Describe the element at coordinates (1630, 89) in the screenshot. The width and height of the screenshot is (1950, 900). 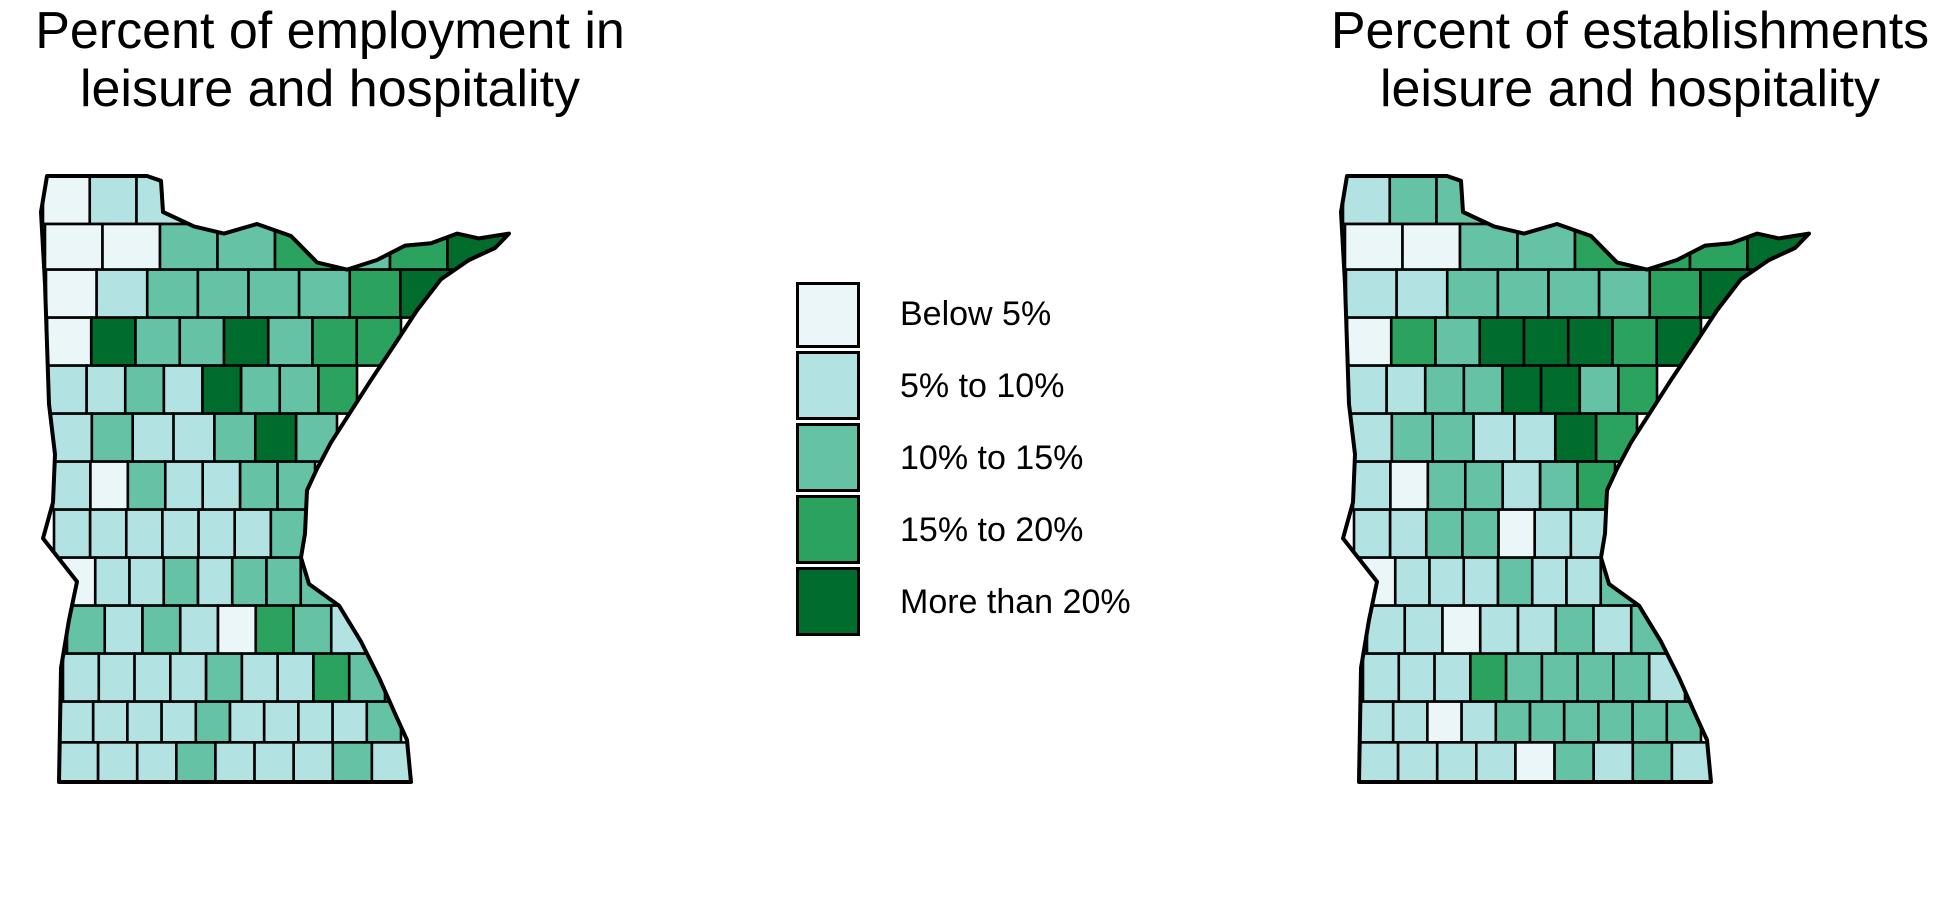
I see `establishments-map-title-line-2: leisure and hospitality` at that location.